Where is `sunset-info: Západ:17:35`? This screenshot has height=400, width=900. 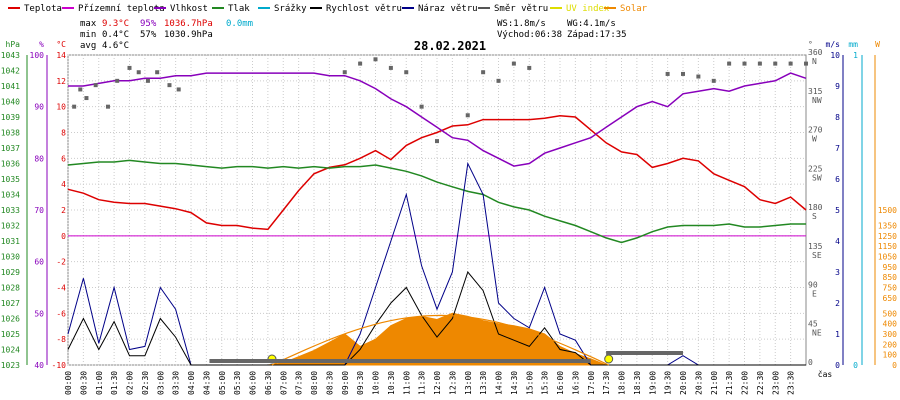 sunset-info: Západ:17:35 is located at coordinates (597, 35).